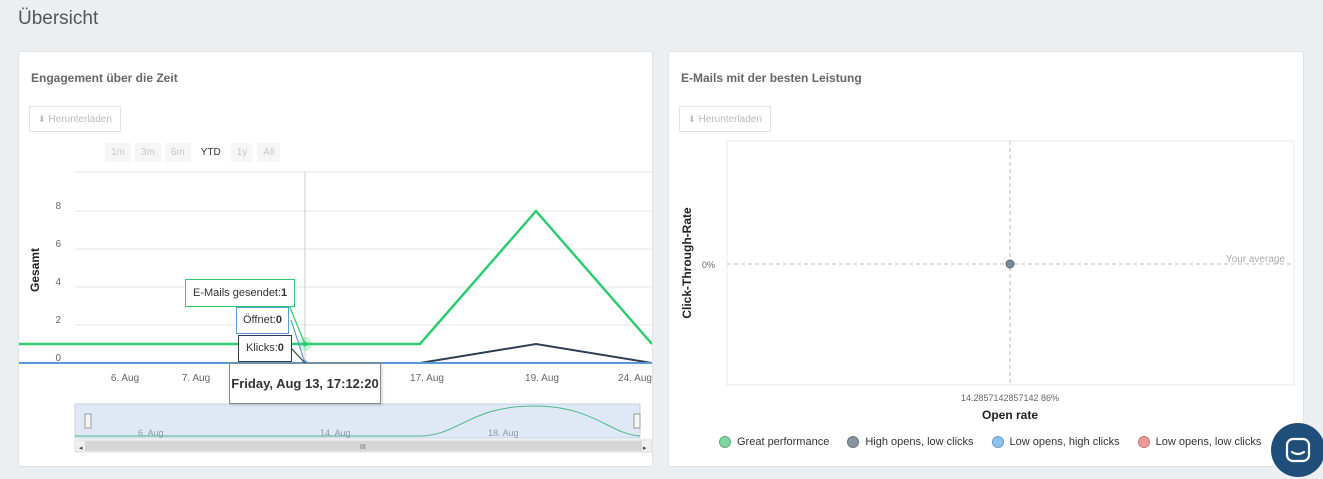  What do you see at coordinates (427, 378) in the screenshot?
I see `x-tick-label: 17. Aug` at bounding box center [427, 378].